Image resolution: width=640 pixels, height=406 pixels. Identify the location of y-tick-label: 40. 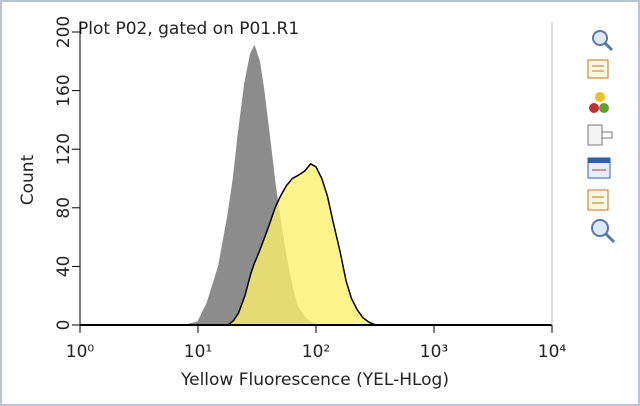
(64, 267).